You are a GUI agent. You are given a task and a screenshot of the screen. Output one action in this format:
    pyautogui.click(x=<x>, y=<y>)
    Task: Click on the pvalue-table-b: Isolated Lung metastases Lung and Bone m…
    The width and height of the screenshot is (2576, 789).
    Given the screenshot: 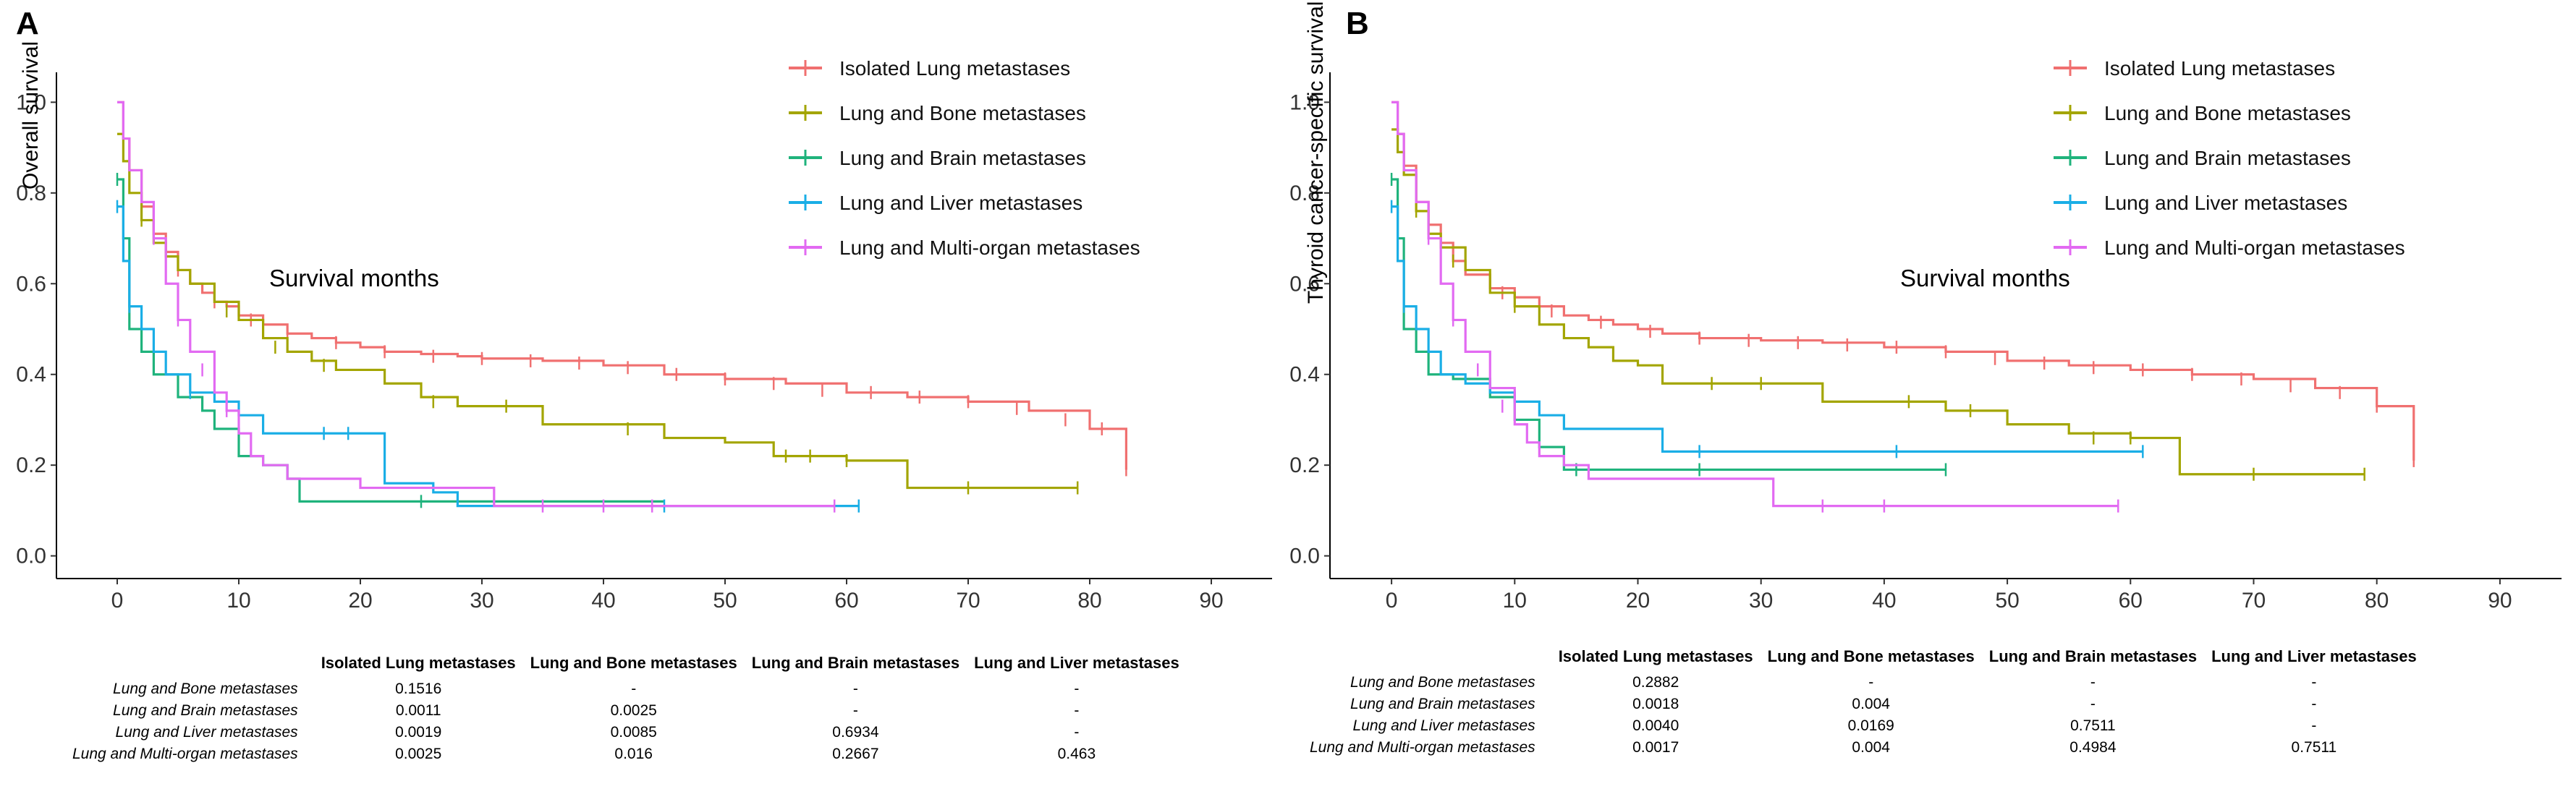 What is the action you would take?
    pyautogui.click(x=1863, y=703)
    